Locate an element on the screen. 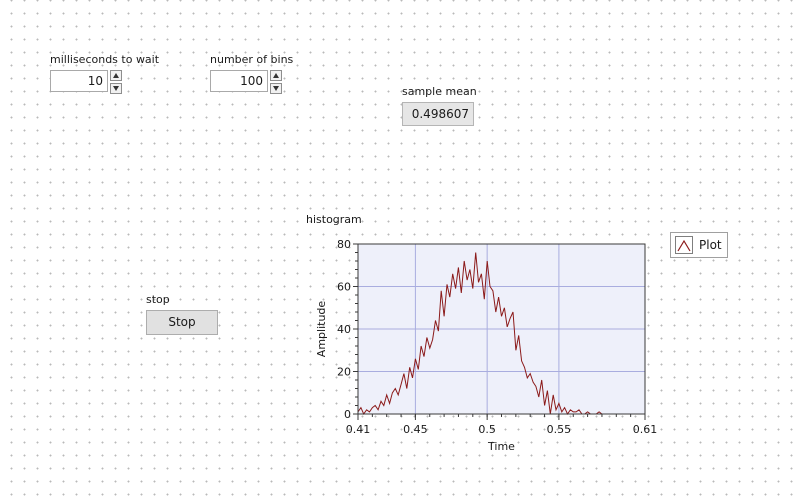 This screenshot has width=802, height=503. x-tick-label: 0.5 is located at coordinates (487, 429).